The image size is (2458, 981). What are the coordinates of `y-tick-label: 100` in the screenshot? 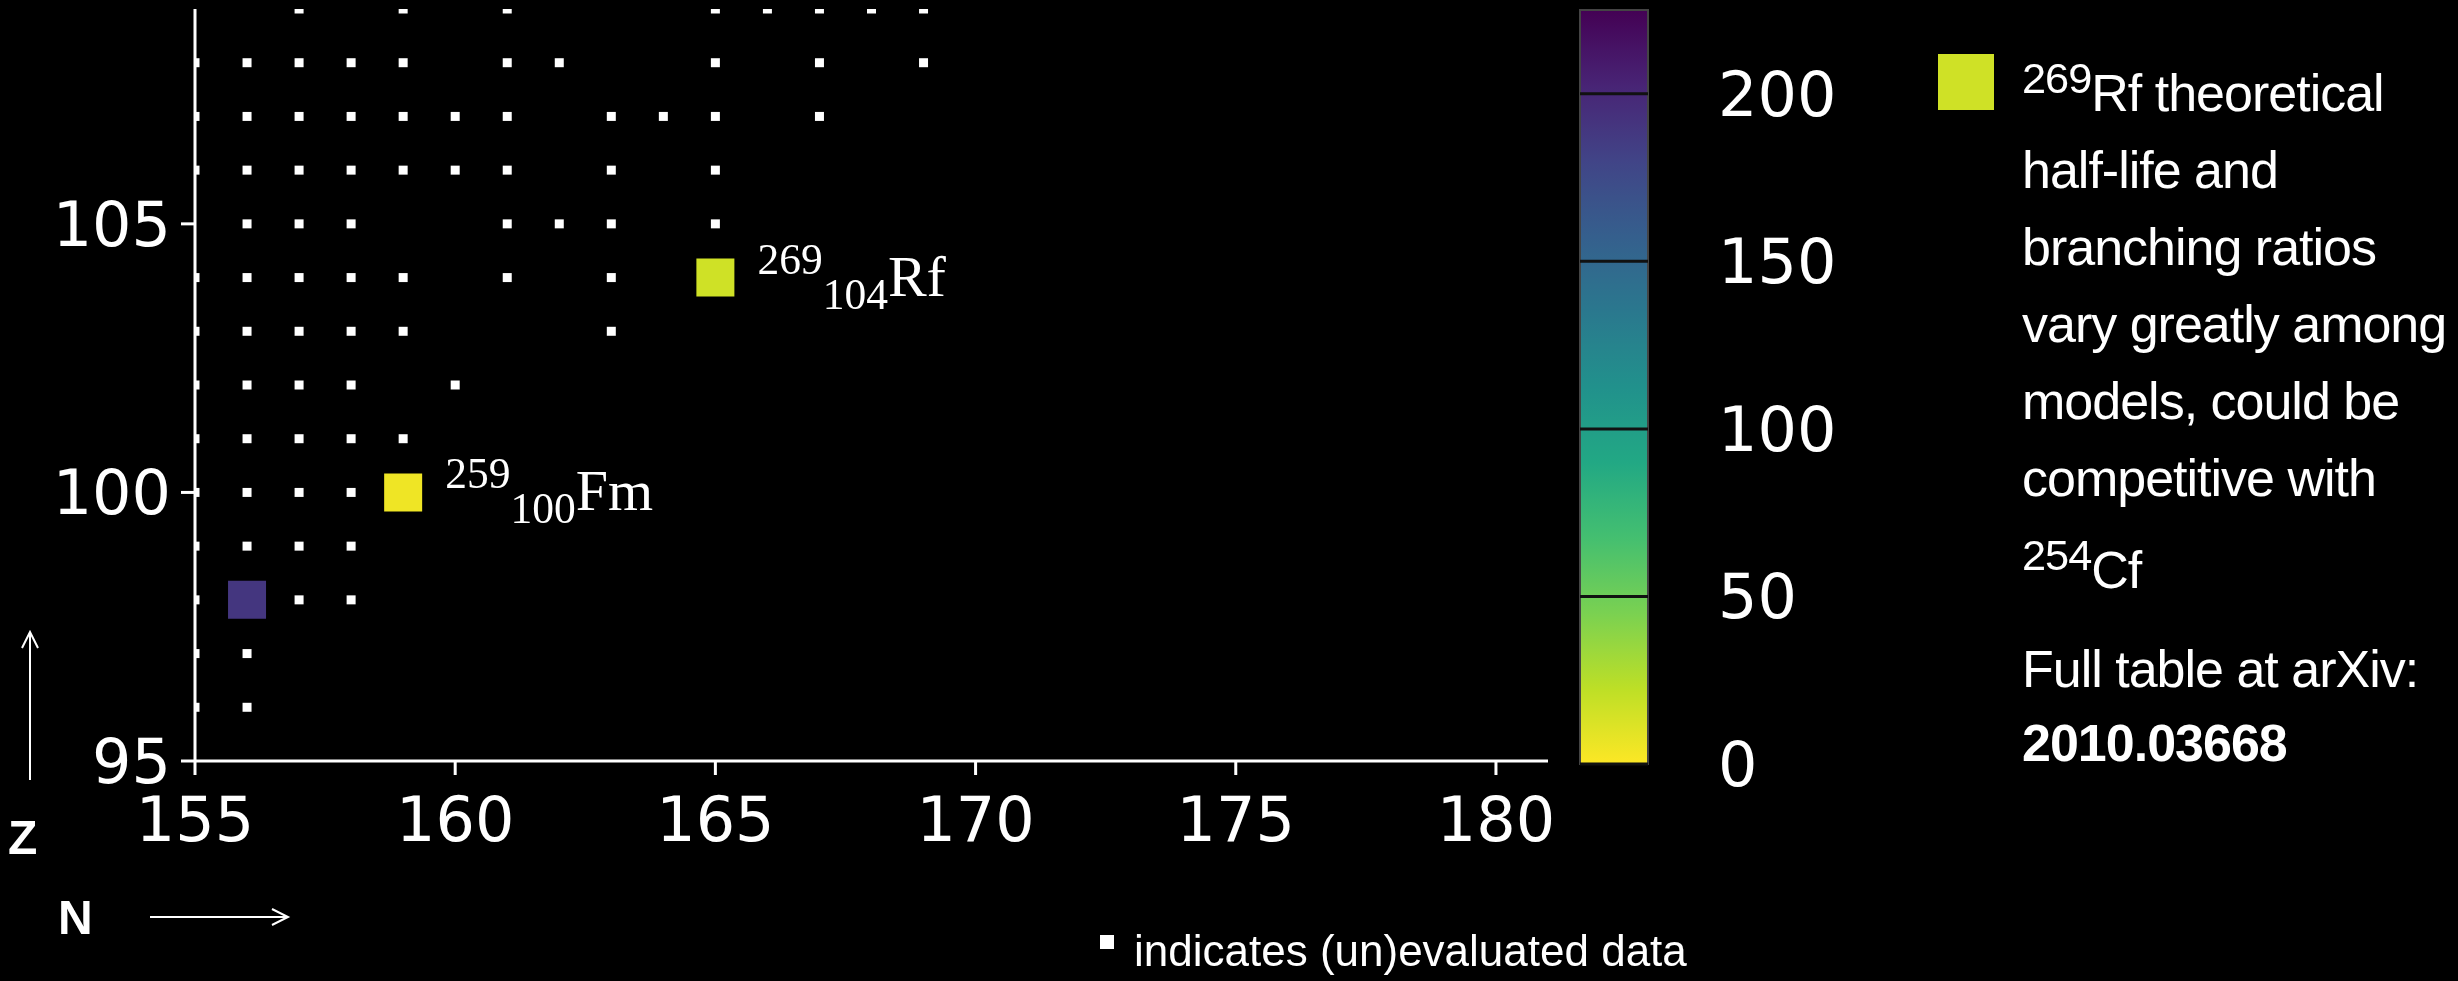 It's located at (111, 493).